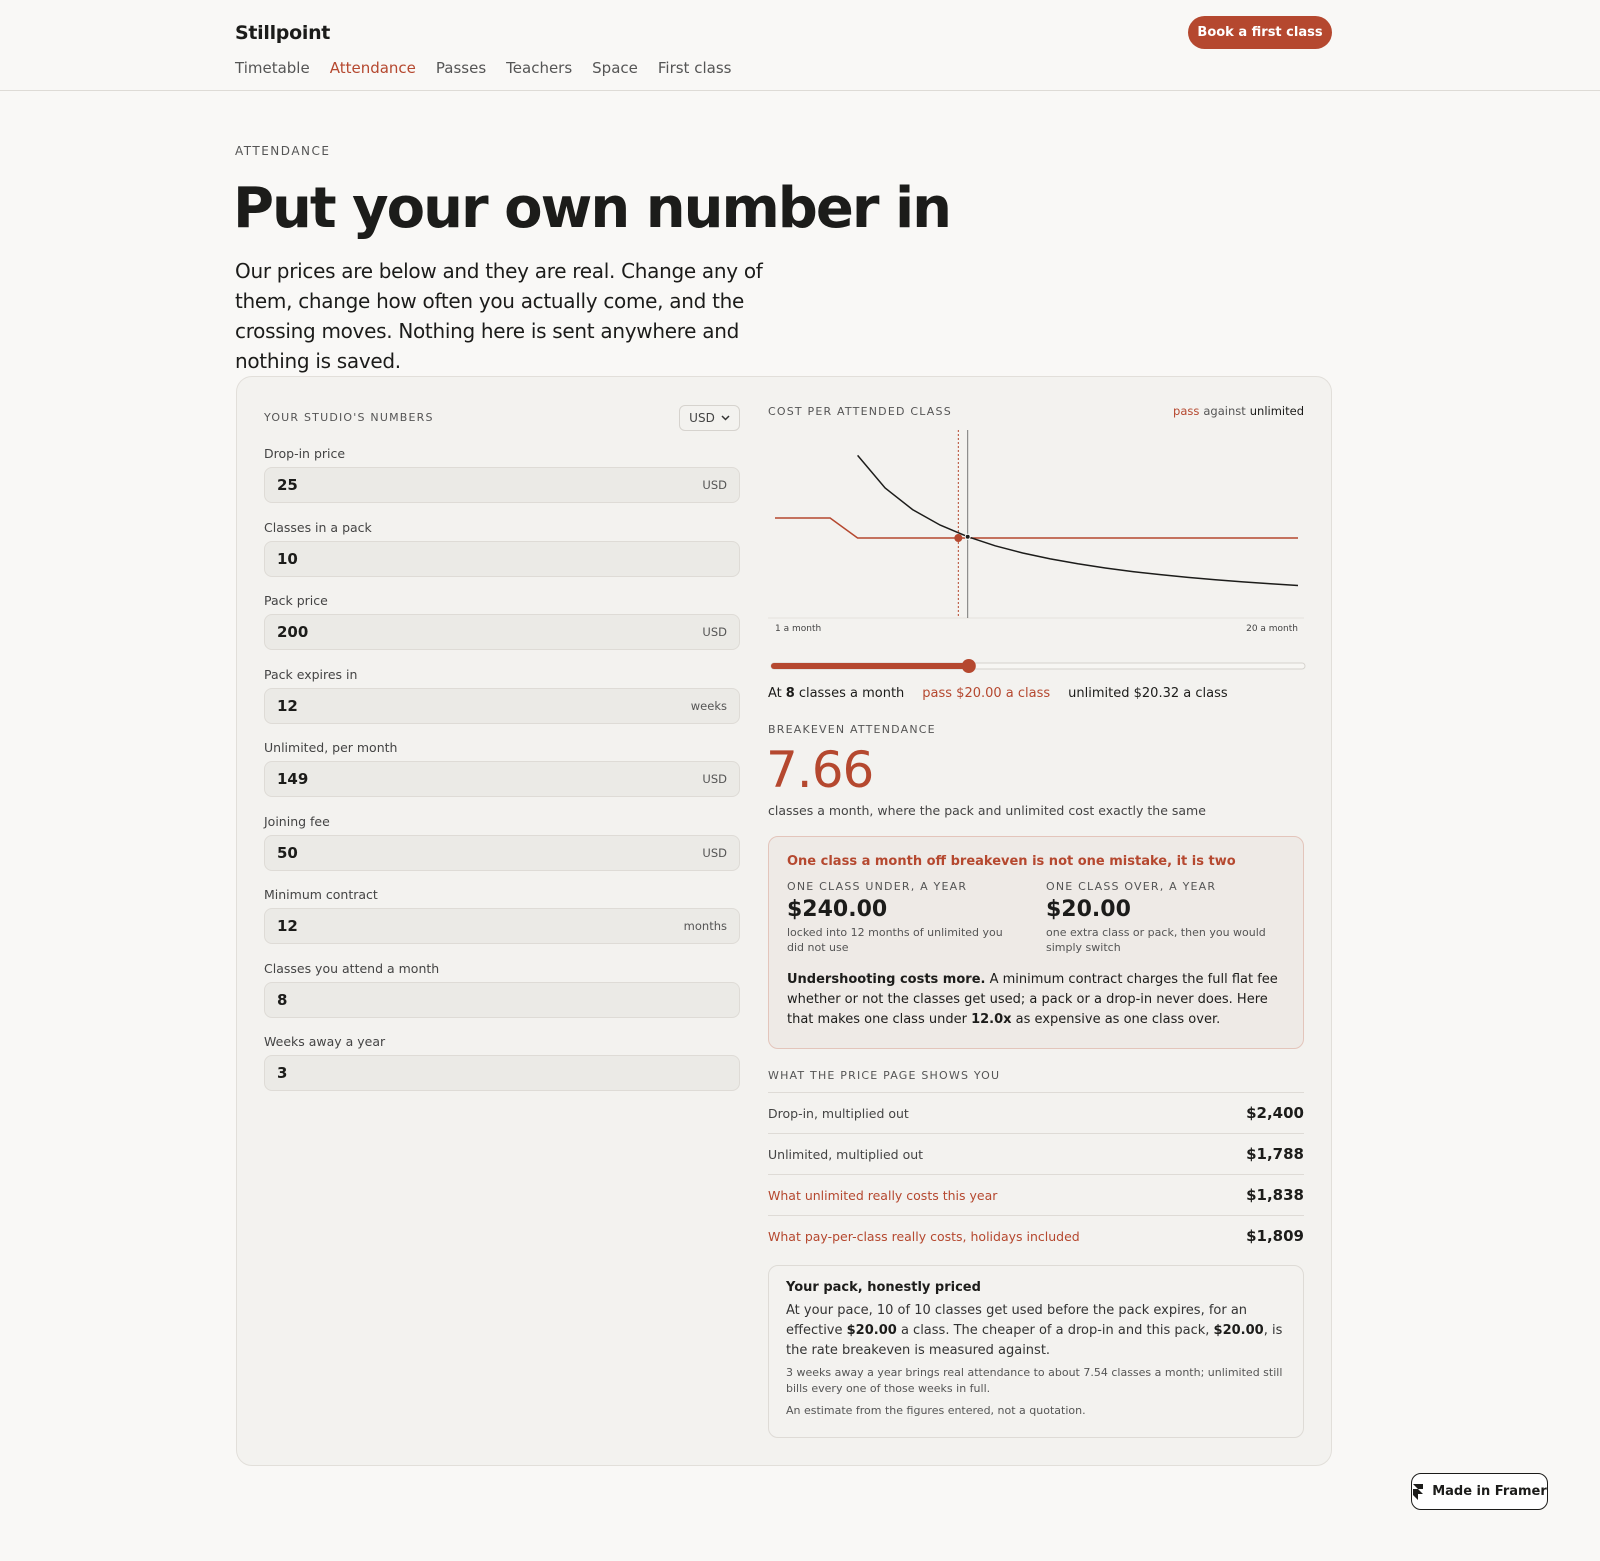  I want to click on field-unit: weeks, so click(708, 705).